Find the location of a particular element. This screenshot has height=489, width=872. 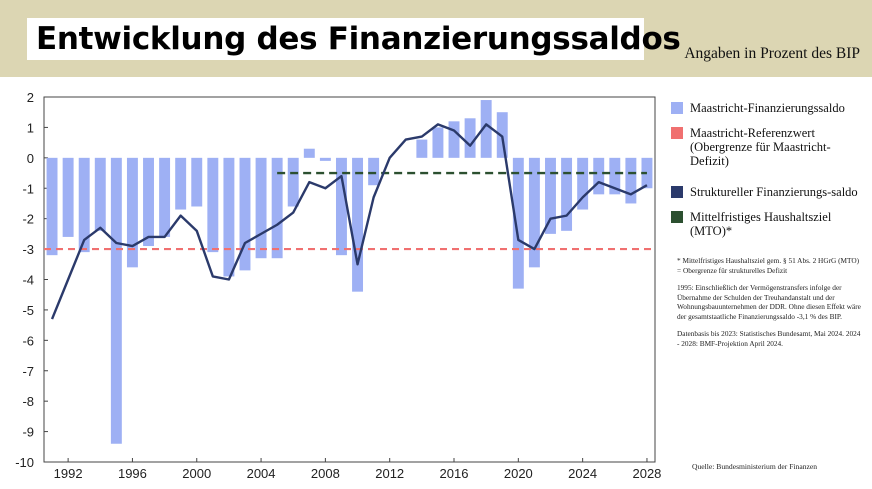

y-tick-label: -10 is located at coordinates (24, 462).